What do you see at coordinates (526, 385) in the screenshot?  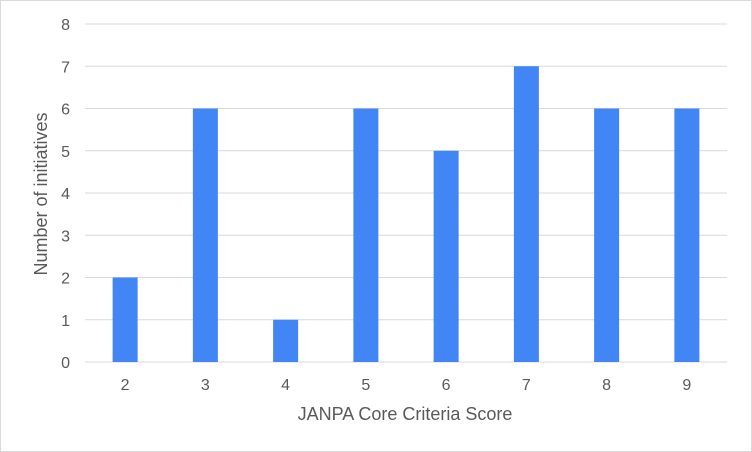 I see `x-tick-label: 7` at bounding box center [526, 385].